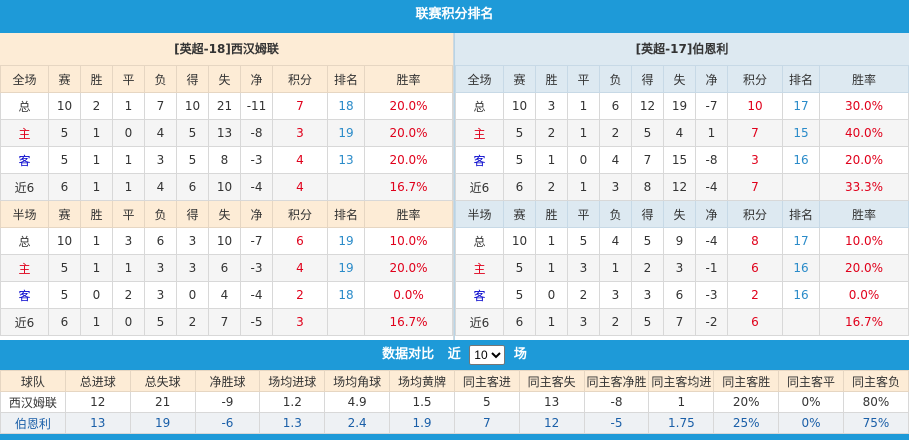 Image resolution: width=909 pixels, height=440 pixels. Describe the element at coordinates (711, 268) in the screenshot. I see `table-cell: -1` at that location.